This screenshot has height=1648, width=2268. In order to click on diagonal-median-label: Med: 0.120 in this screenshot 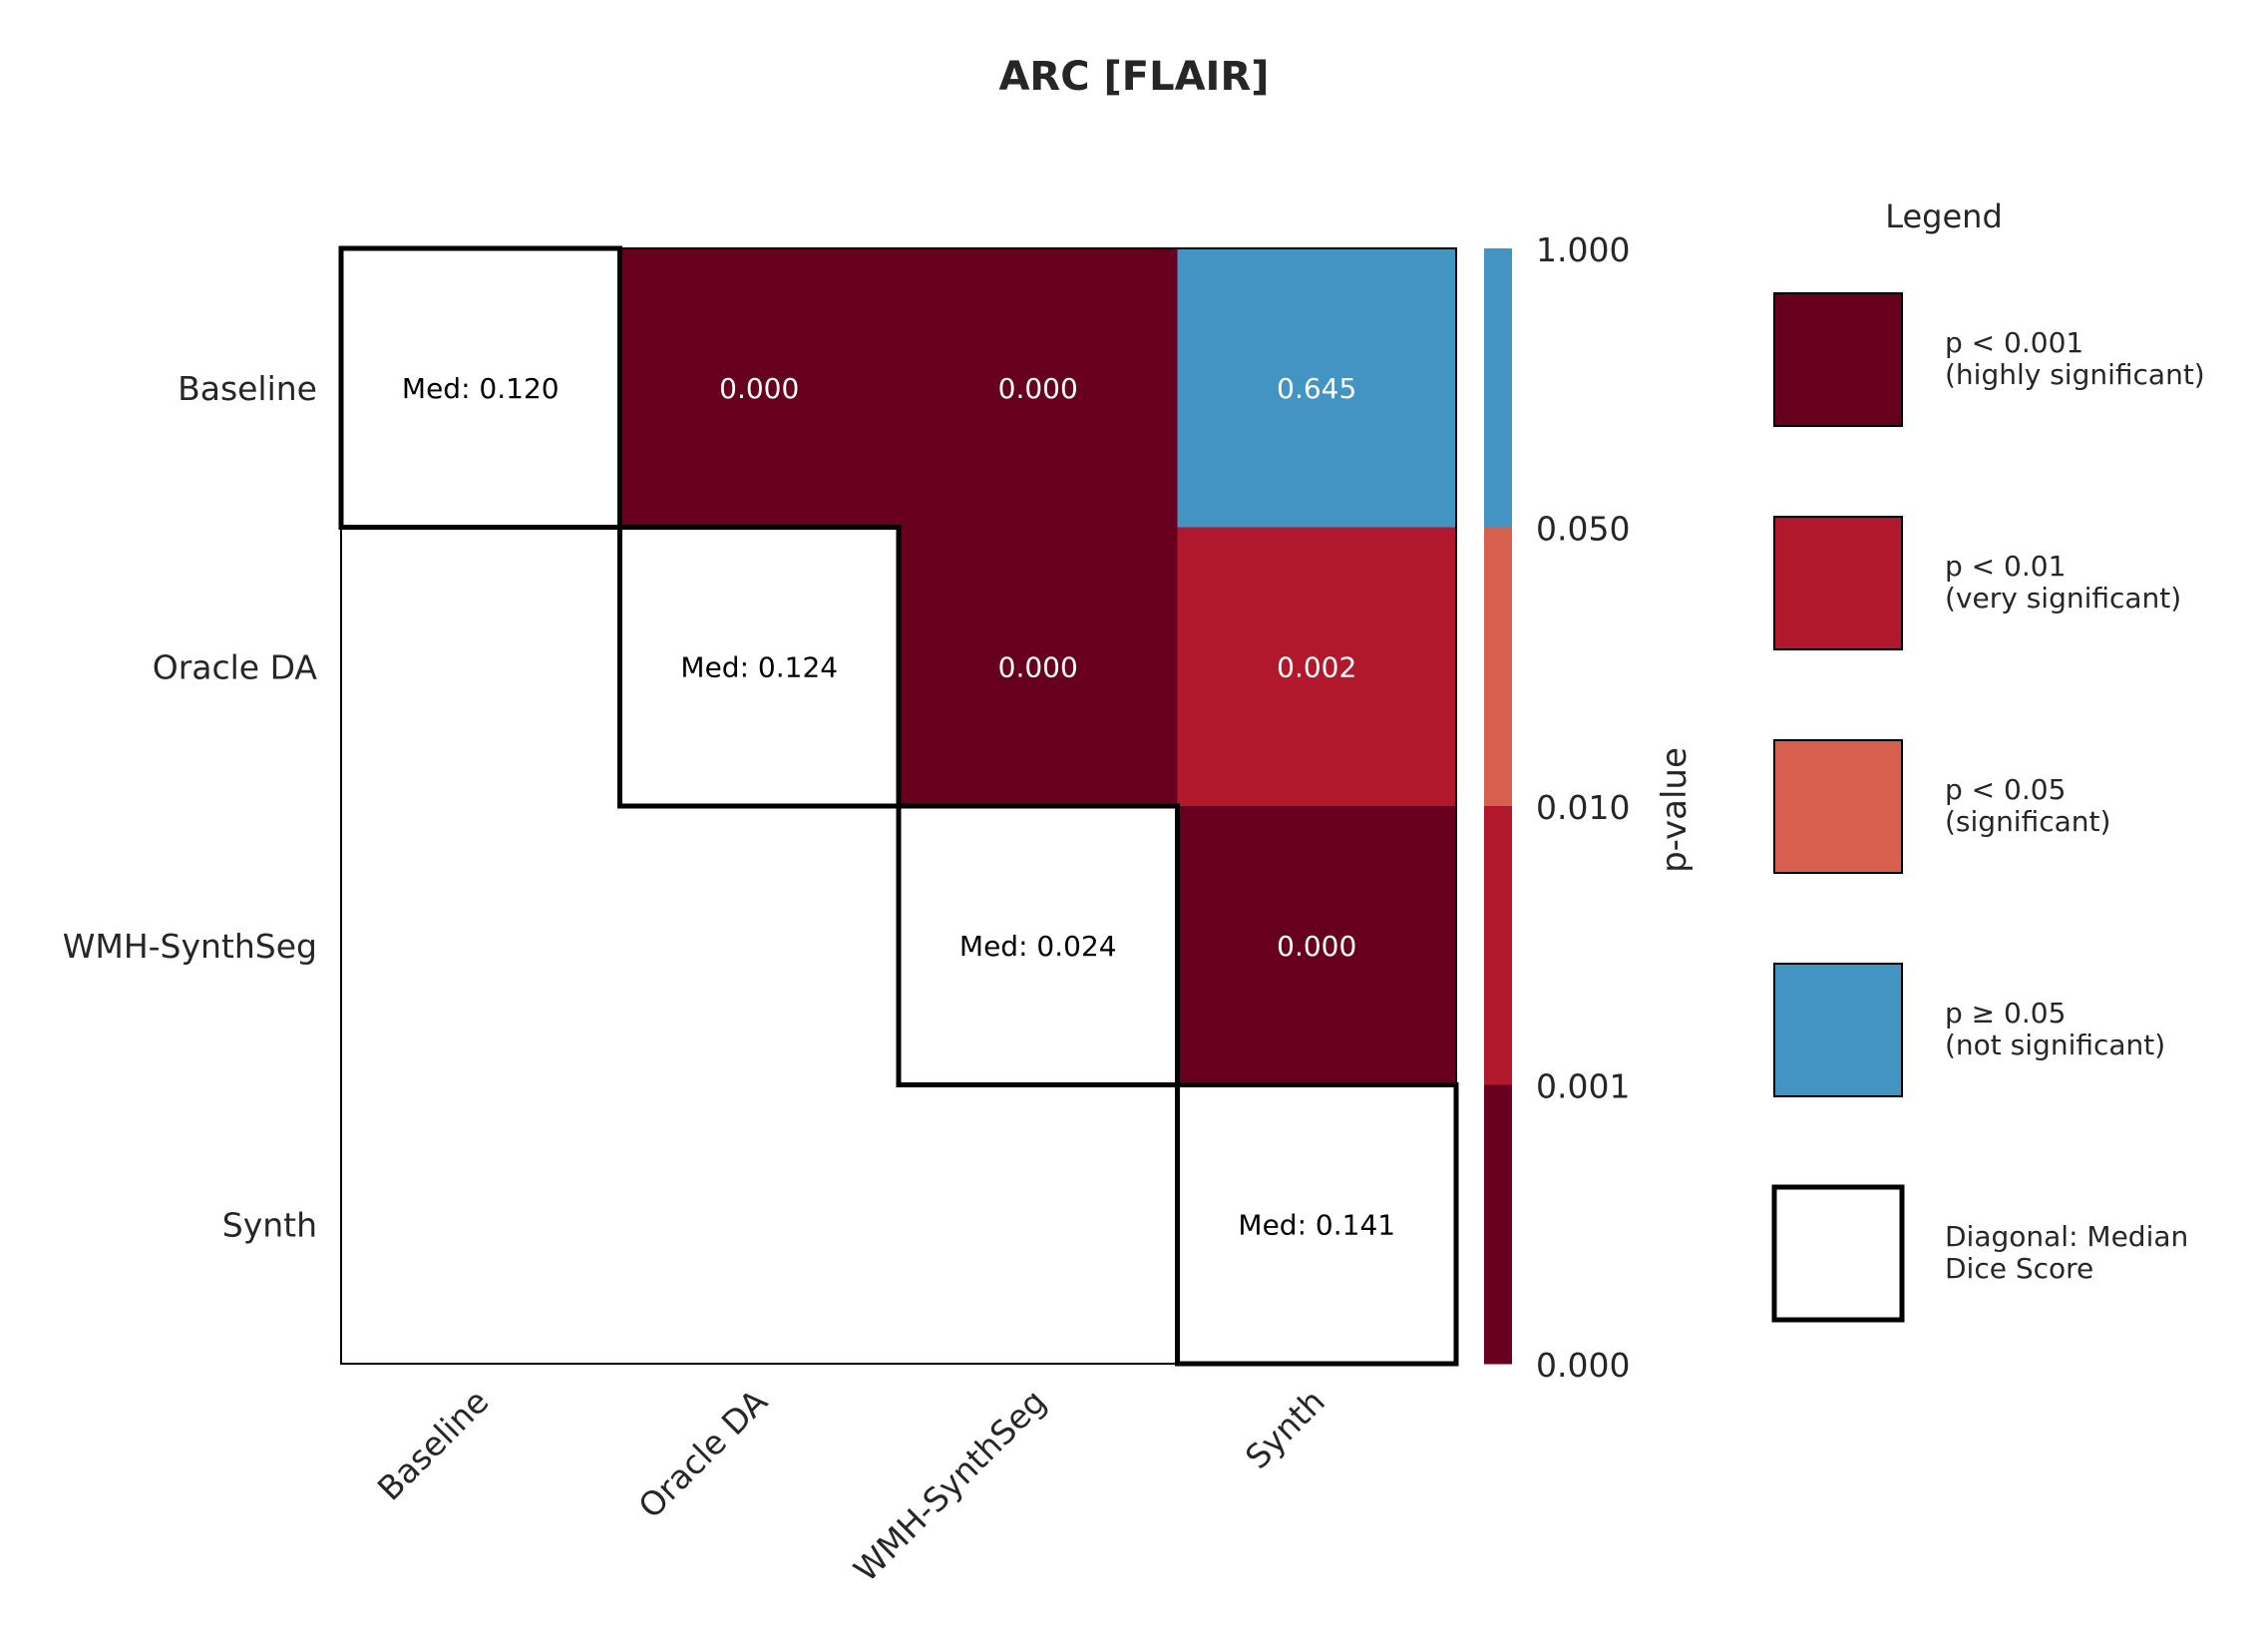, I will do `click(481, 389)`.